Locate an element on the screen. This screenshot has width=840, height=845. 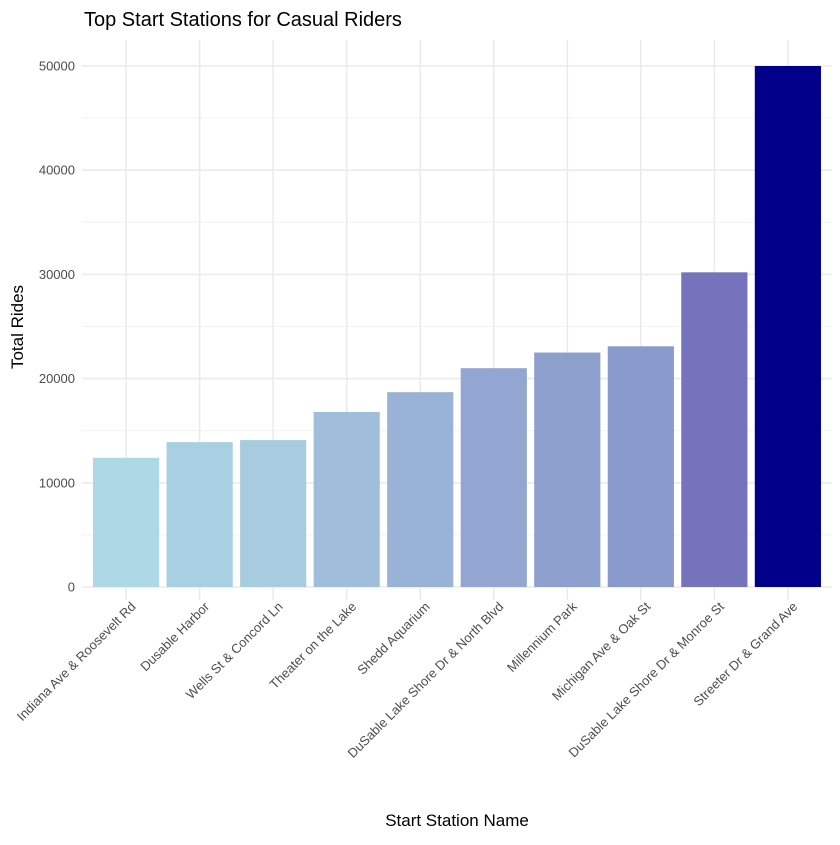
x-tick-label: Indiana Ave & Roosevelt Rd is located at coordinates (76, 661).